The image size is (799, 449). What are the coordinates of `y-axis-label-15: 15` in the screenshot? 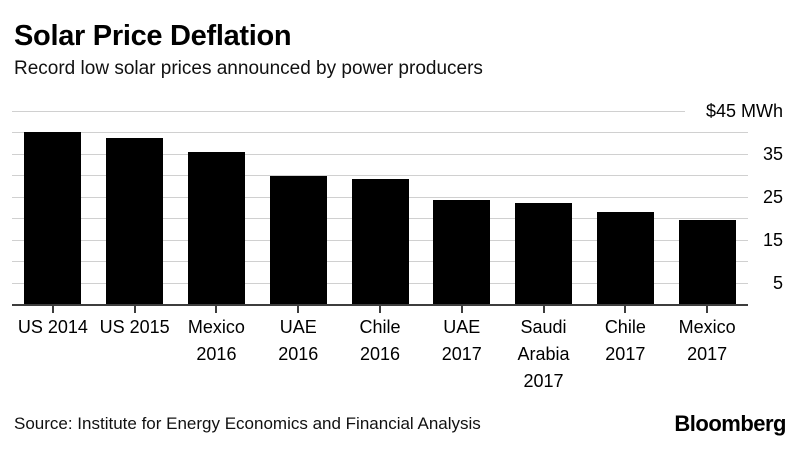 It's located at (772, 239).